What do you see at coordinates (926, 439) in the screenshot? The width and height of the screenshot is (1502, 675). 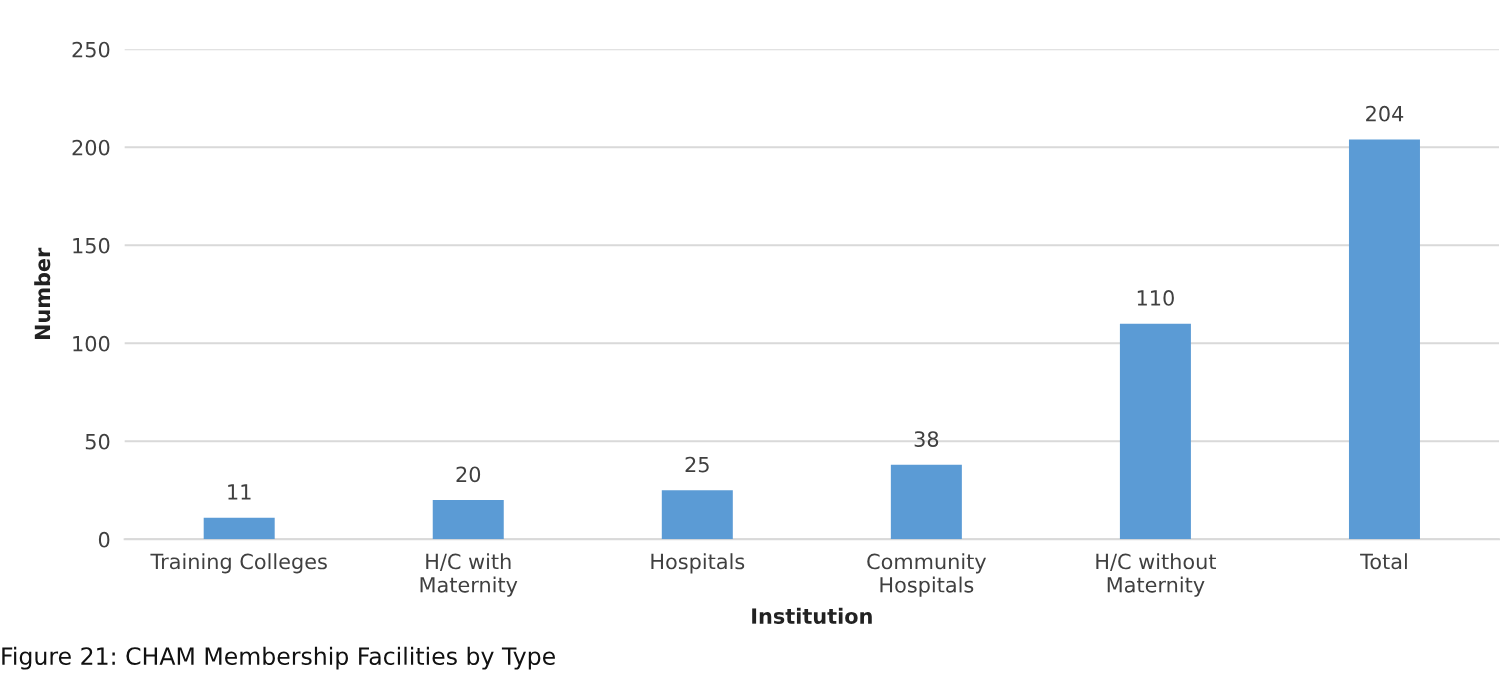 I see `data-label: 38` at bounding box center [926, 439].